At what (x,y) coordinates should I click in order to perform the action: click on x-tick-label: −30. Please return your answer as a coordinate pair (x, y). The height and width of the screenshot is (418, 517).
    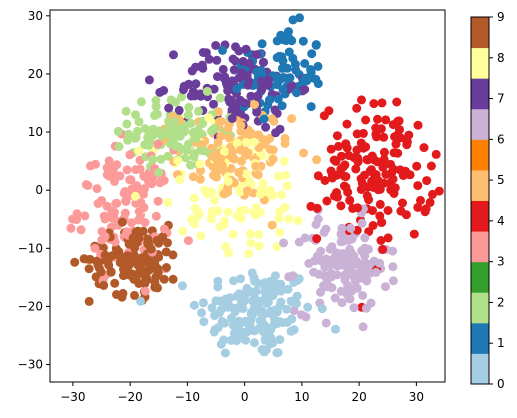
    Looking at the image, I should click on (72, 397).